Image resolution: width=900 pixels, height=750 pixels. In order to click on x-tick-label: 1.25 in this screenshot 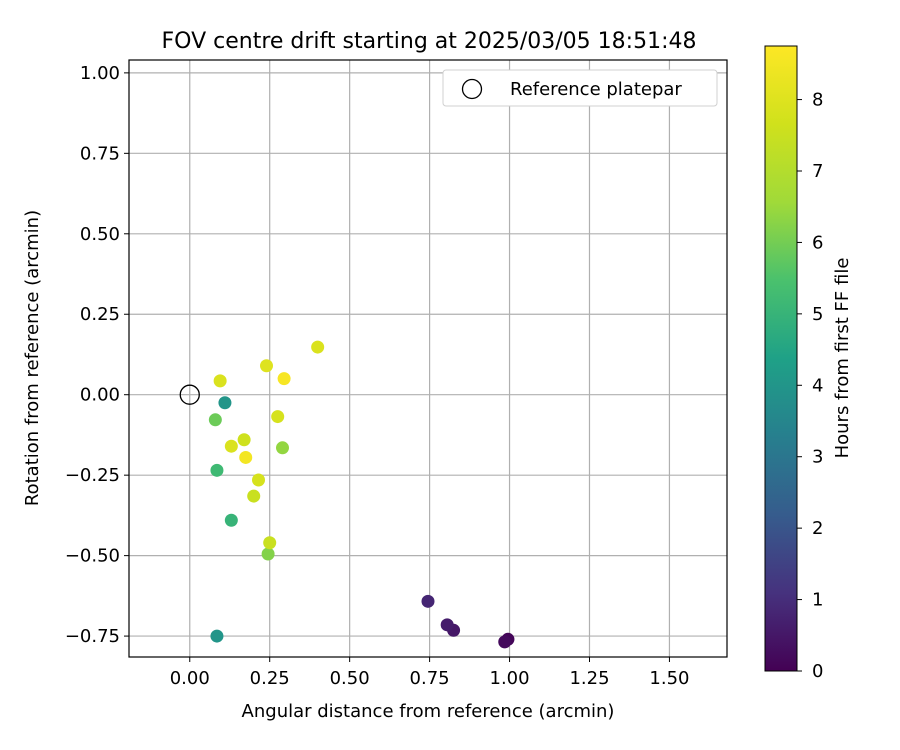, I will do `click(589, 678)`.